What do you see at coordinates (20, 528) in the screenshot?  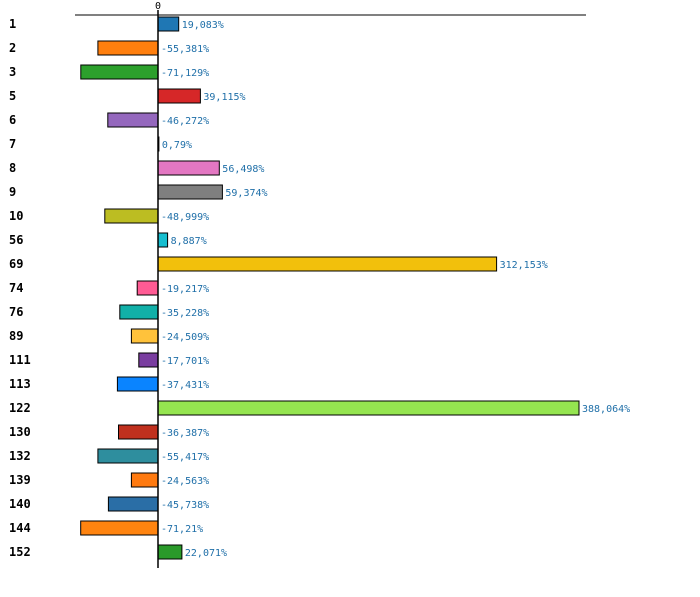 I see `category-label-144: 144` at bounding box center [20, 528].